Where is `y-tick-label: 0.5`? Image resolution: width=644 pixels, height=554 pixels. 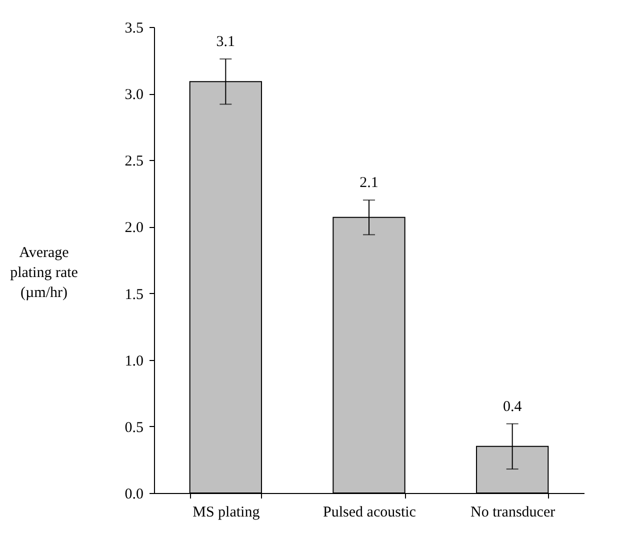 y-tick-label: 0.5 is located at coordinates (134, 428).